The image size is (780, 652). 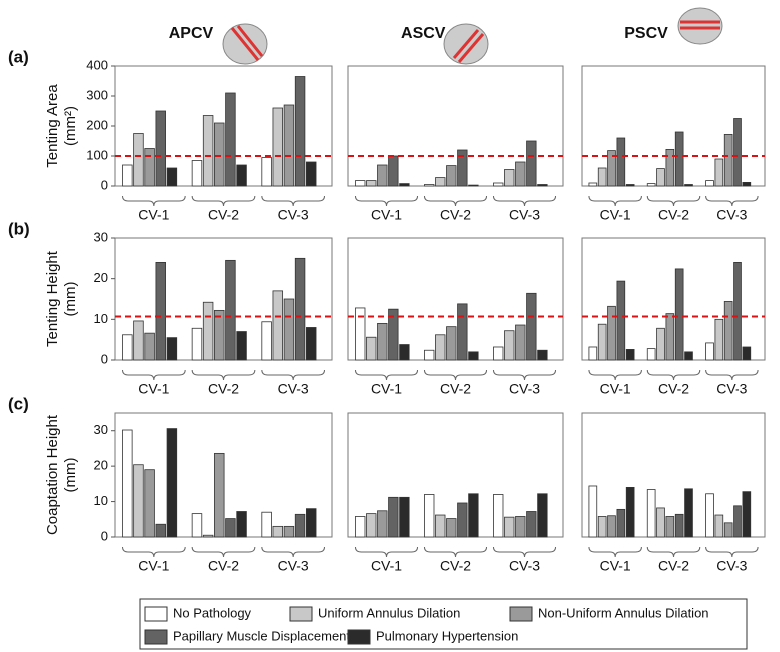 What do you see at coordinates (423, 33) in the screenshot?
I see `column-title: ASCV` at bounding box center [423, 33].